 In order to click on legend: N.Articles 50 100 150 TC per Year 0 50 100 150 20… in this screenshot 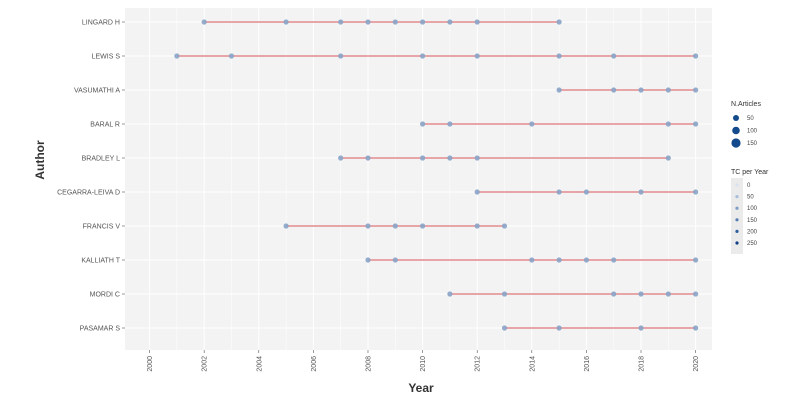, I will do `click(750, 177)`.